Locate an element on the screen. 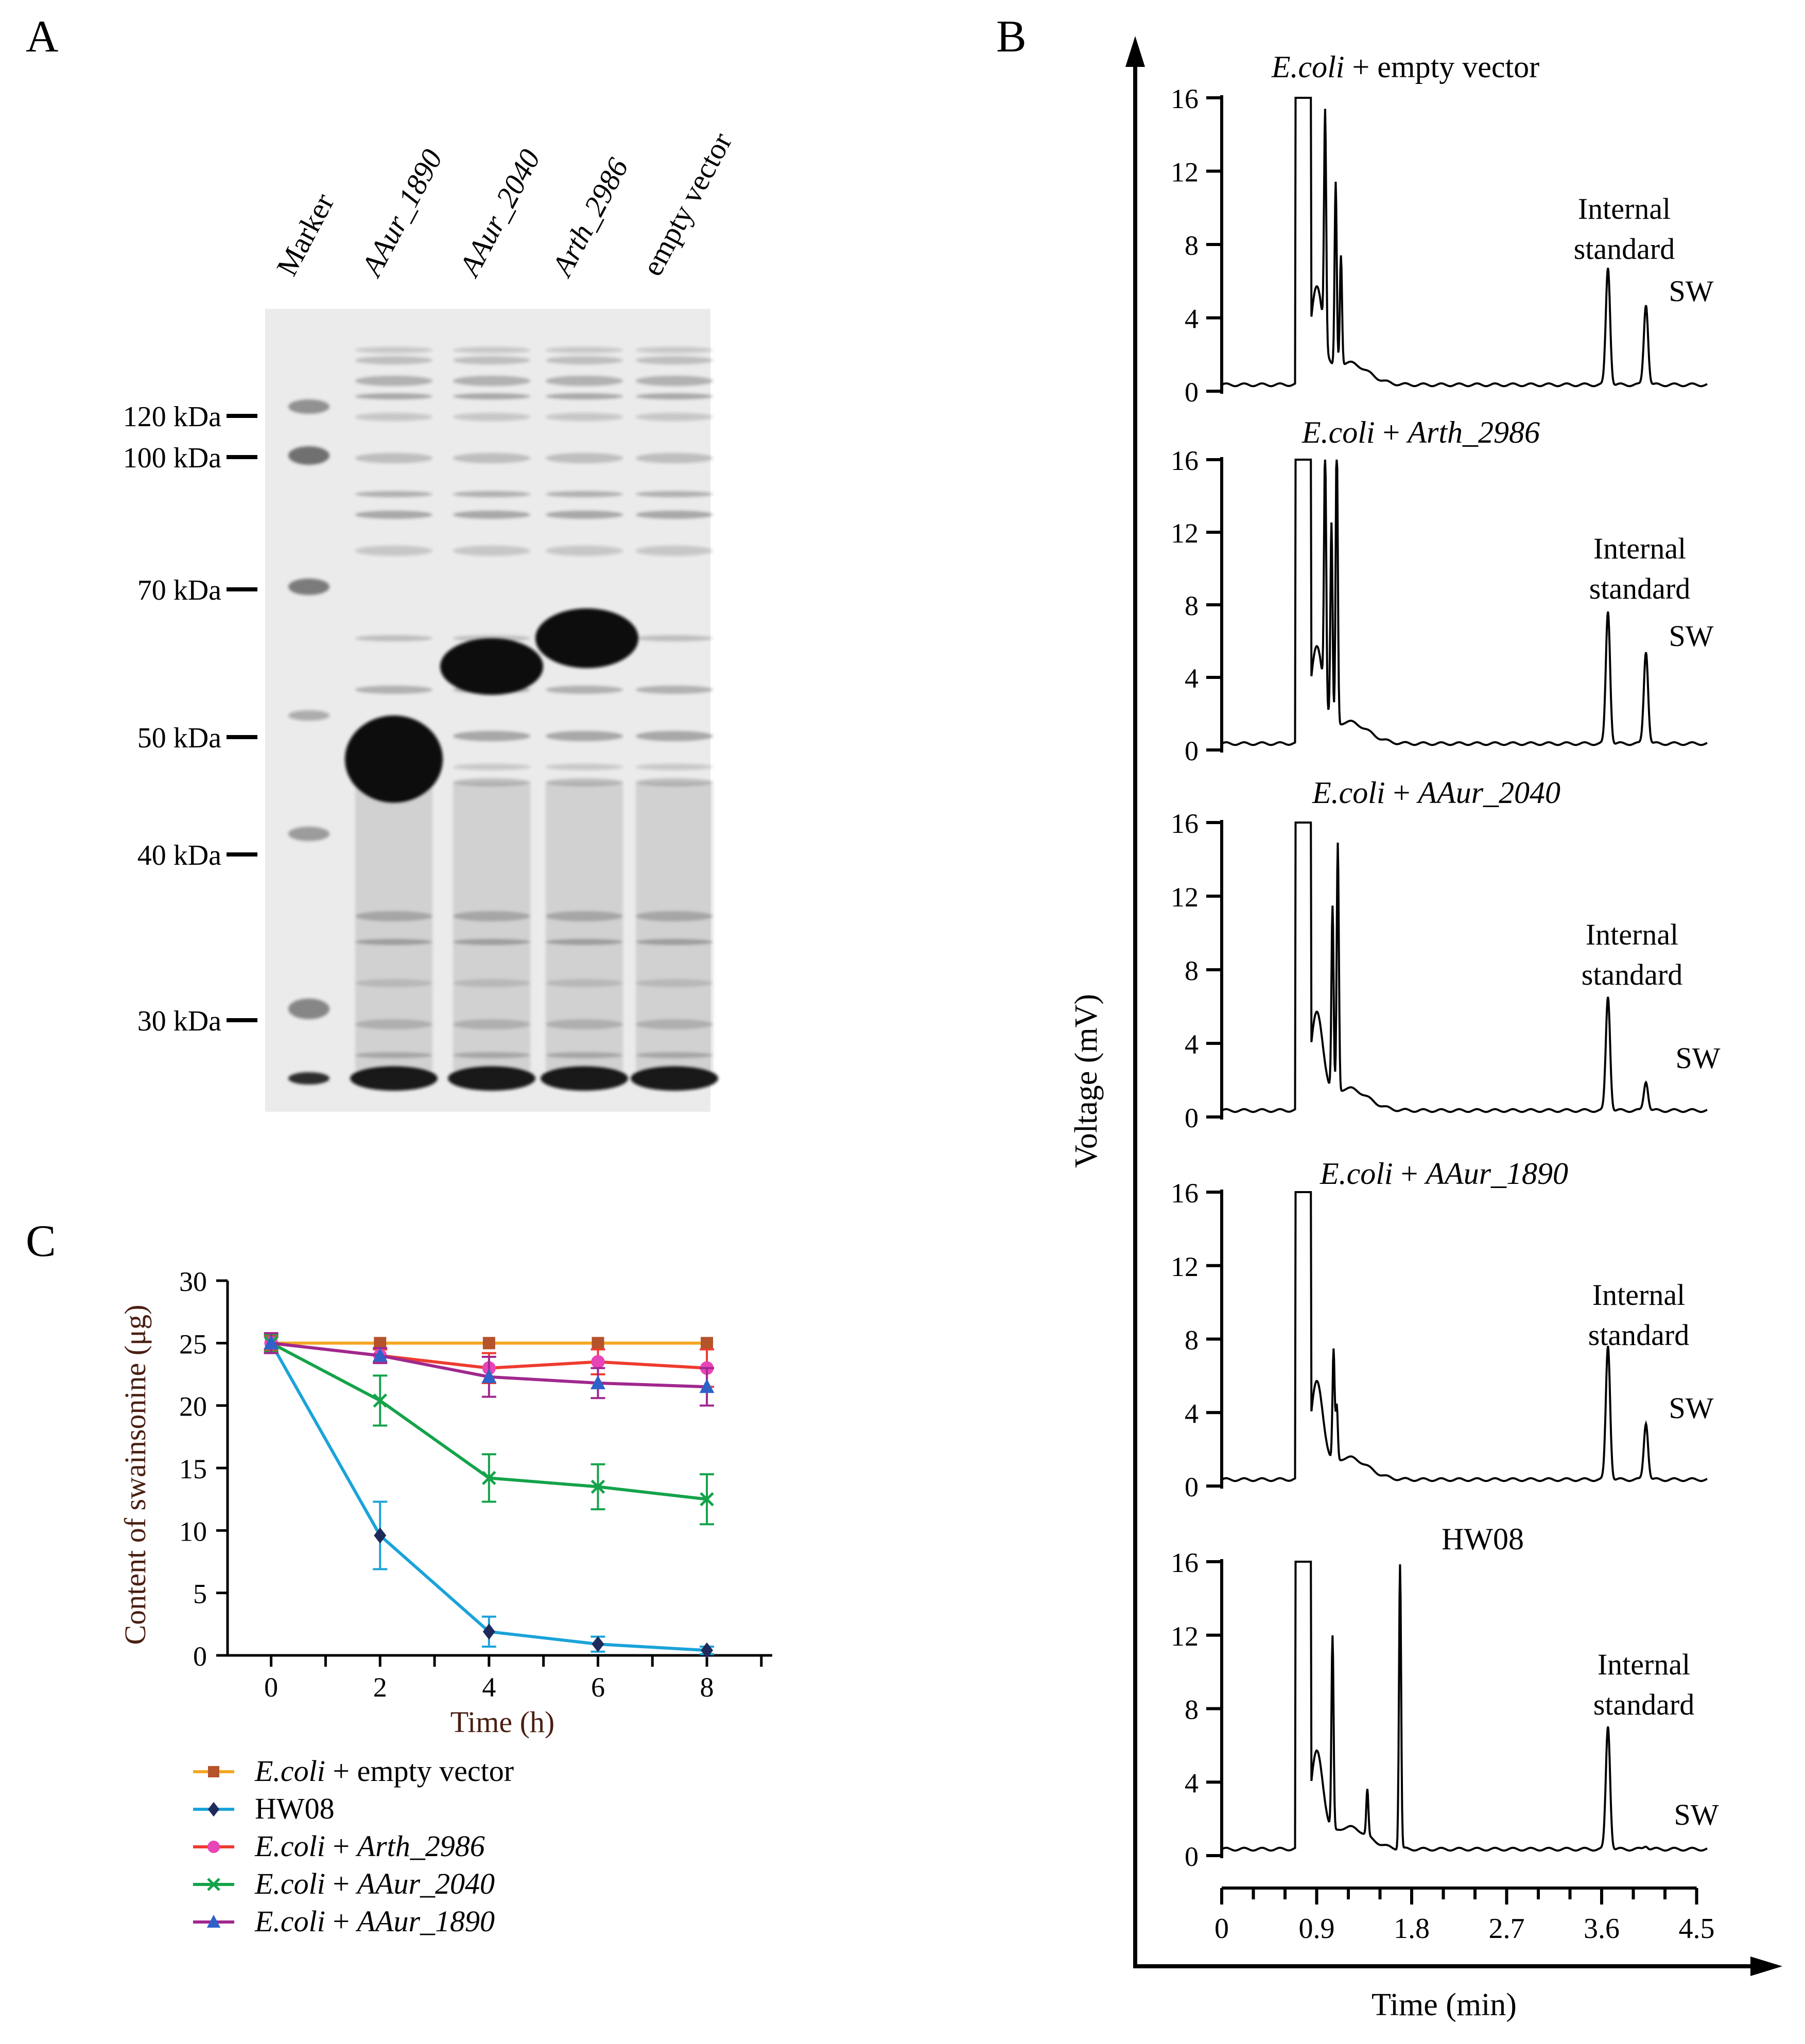 The width and height of the screenshot is (1805, 2044). marker-label: 120 kDa is located at coordinates (172, 417).